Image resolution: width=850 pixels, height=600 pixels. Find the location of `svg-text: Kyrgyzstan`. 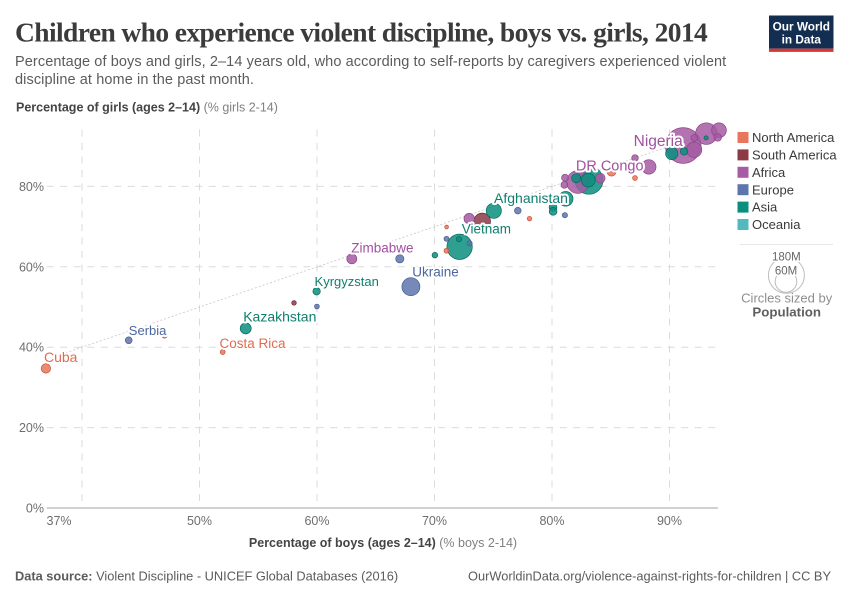

svg-text: Kyrgyzstan is located at coordinates (347, 281).